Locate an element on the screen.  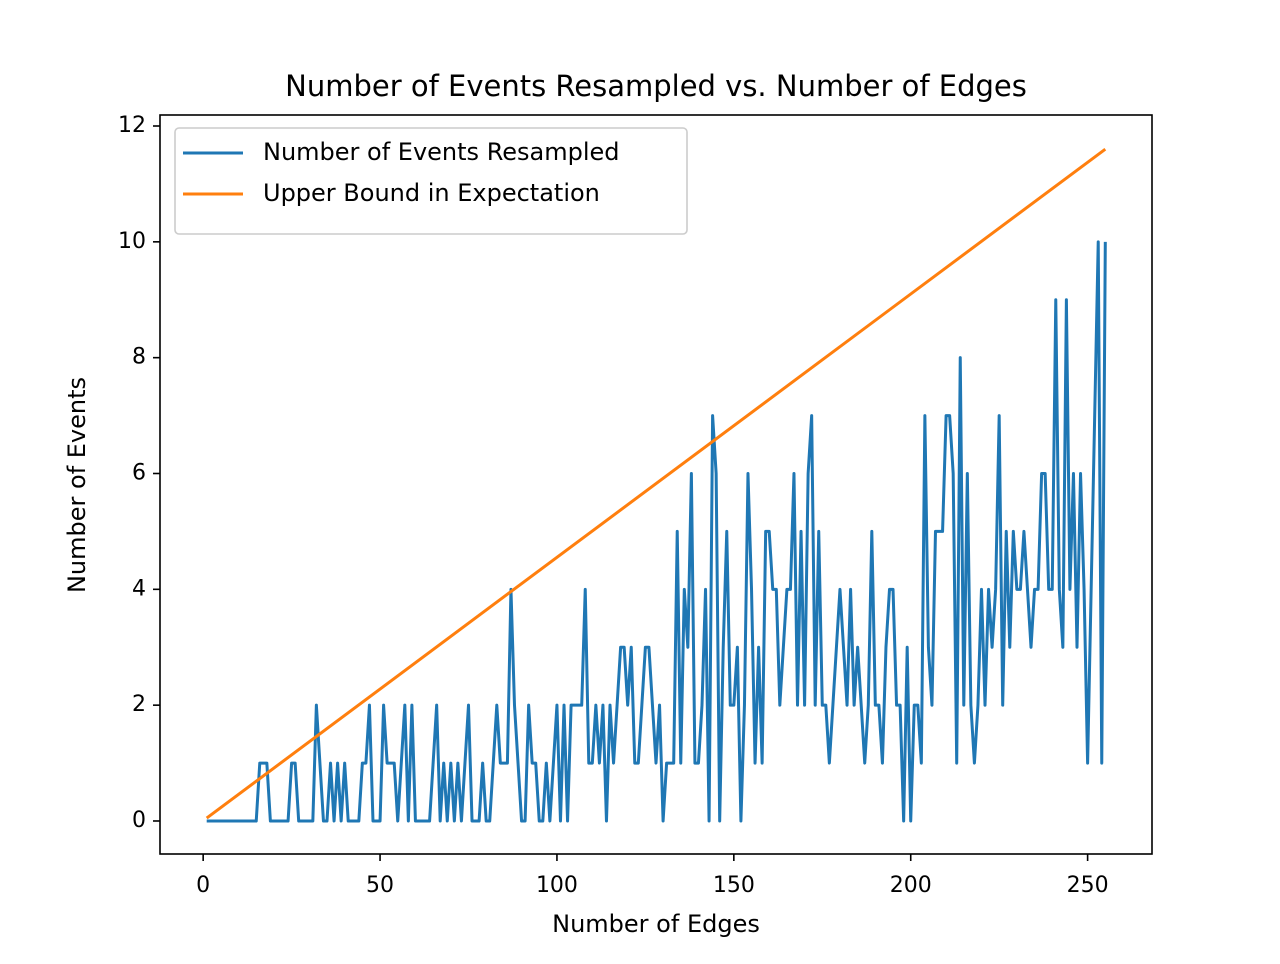
legend-box is located at coordinates (431, 181).